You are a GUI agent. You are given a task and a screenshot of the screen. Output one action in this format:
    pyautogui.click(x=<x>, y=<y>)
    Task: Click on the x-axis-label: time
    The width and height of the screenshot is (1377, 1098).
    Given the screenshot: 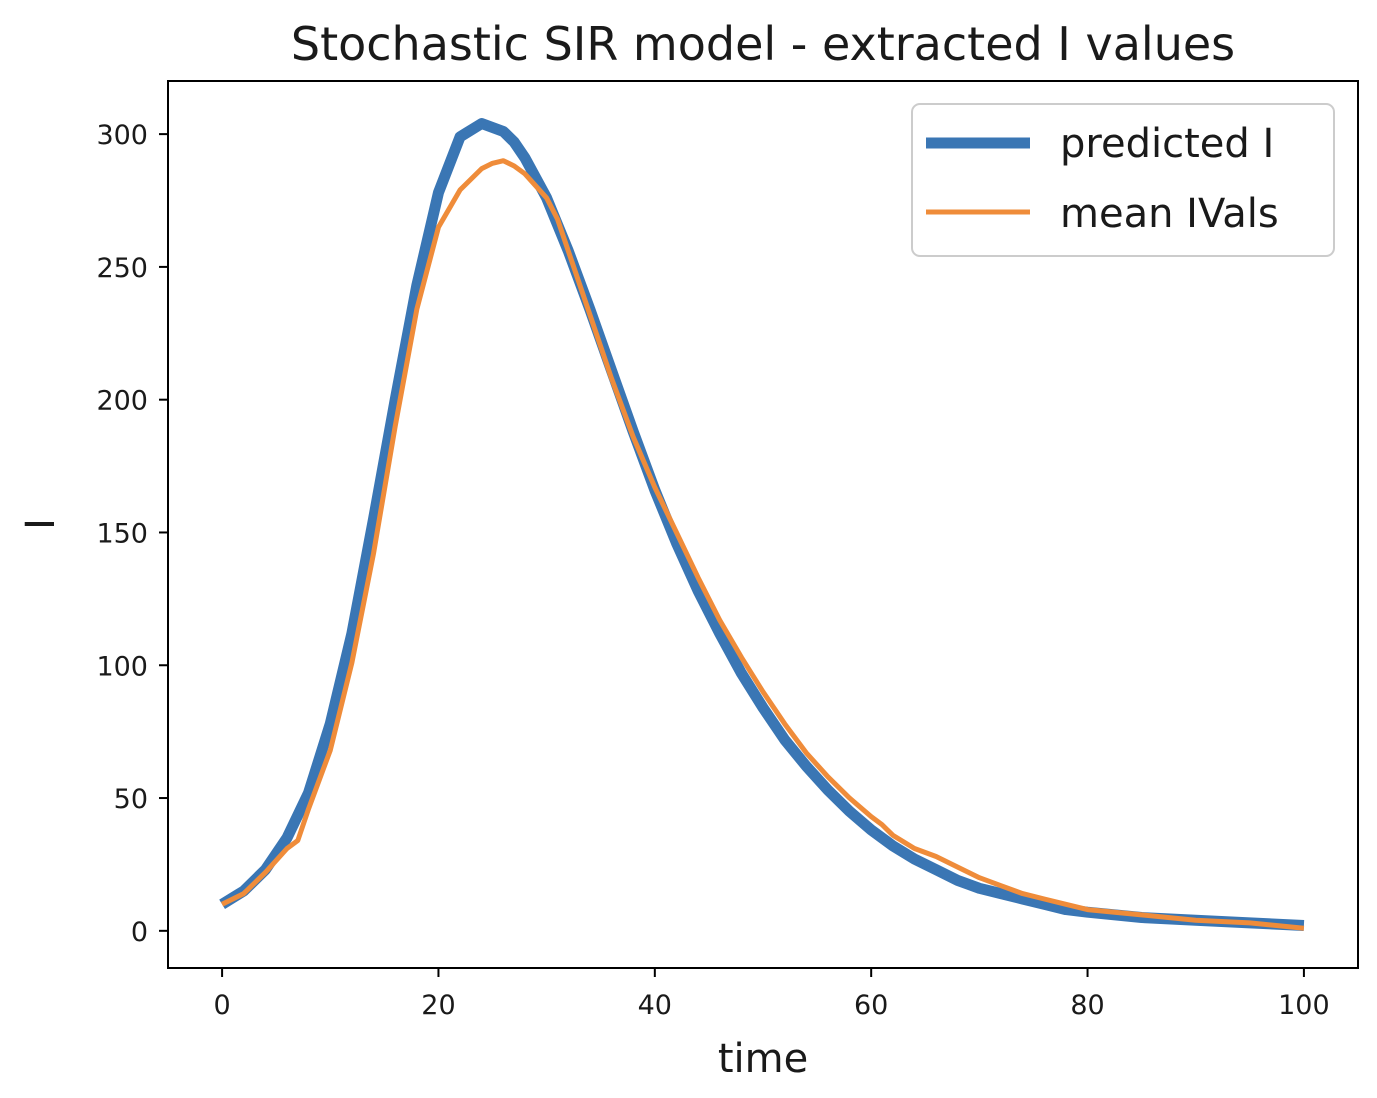 What is the action you would take?
    pyautogui.click(x=763, y=1059)
    